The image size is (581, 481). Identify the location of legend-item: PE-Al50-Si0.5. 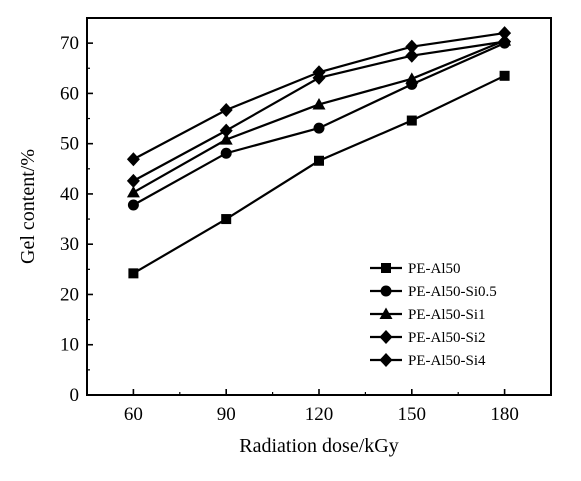
(433, 292).